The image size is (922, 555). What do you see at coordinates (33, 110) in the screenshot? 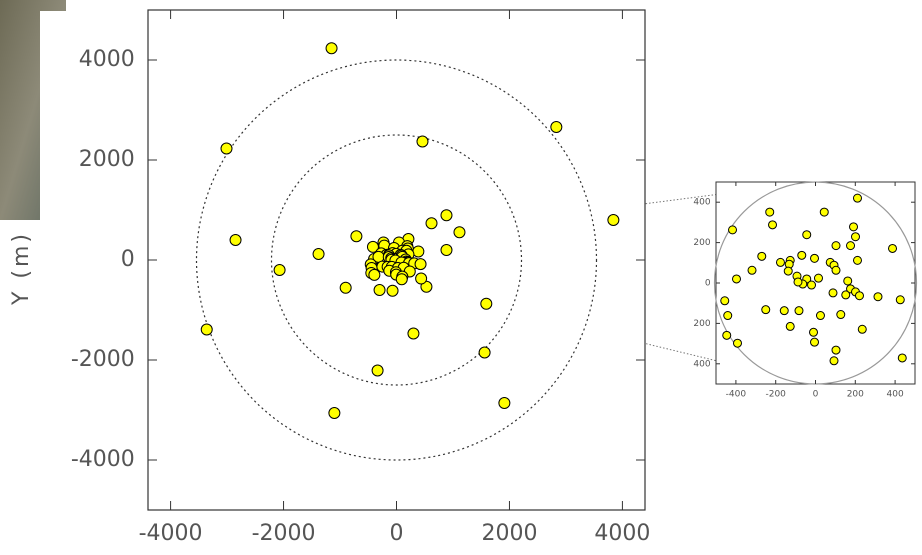
I see `photo-fragment` at bounding box center [33, 110].